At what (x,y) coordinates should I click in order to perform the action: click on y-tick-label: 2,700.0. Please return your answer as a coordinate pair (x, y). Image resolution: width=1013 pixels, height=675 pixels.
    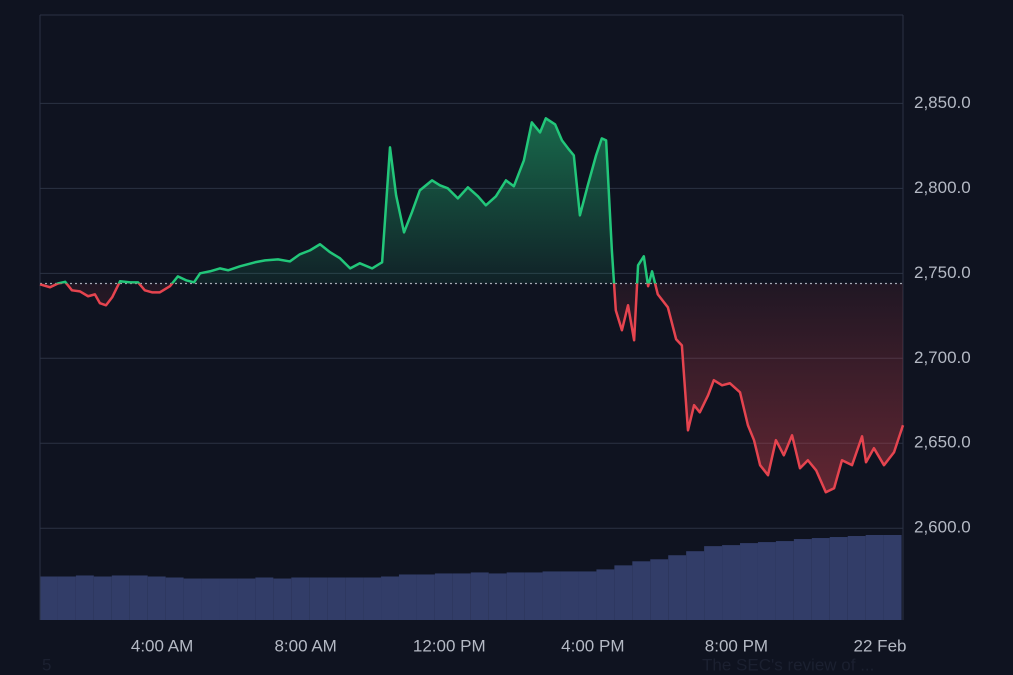
    Looking at the image, I should click on (942, 357).